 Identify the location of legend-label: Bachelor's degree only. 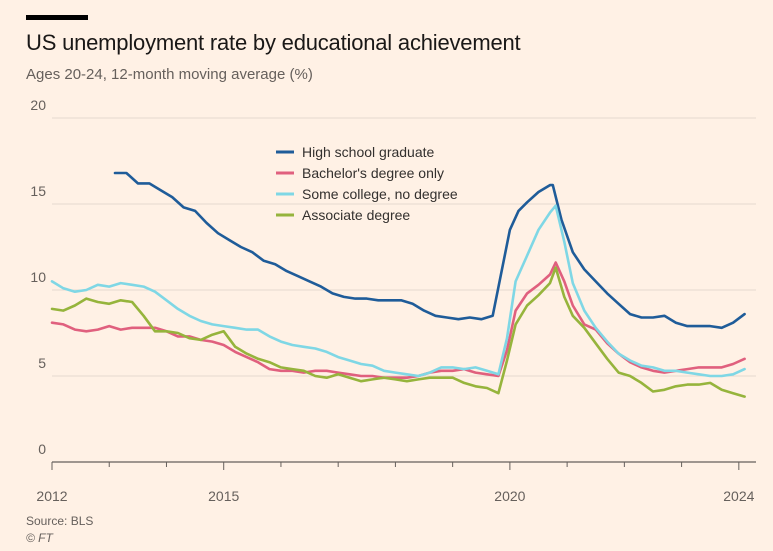
(373, 173).